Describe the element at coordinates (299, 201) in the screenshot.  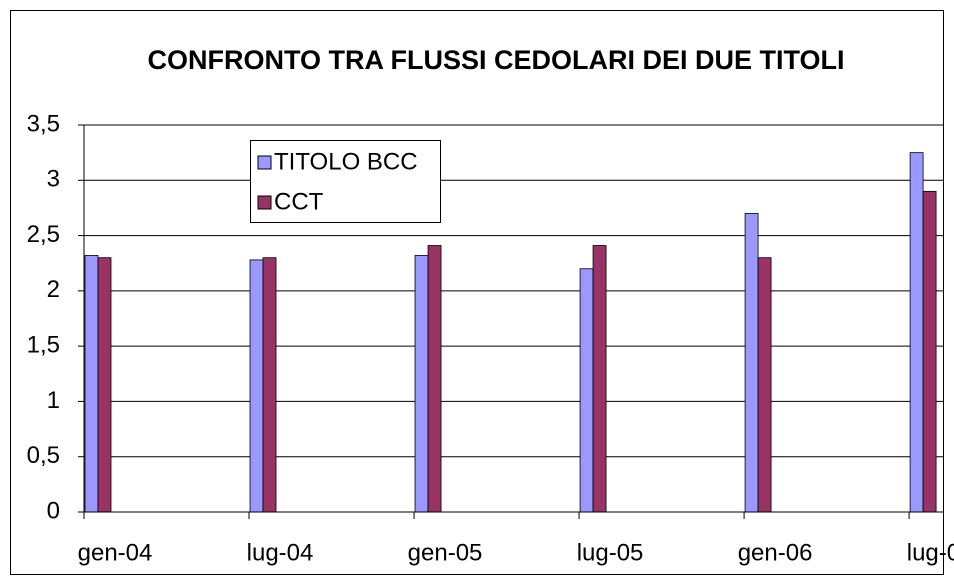
I see `legend-label: CCT` at that location.